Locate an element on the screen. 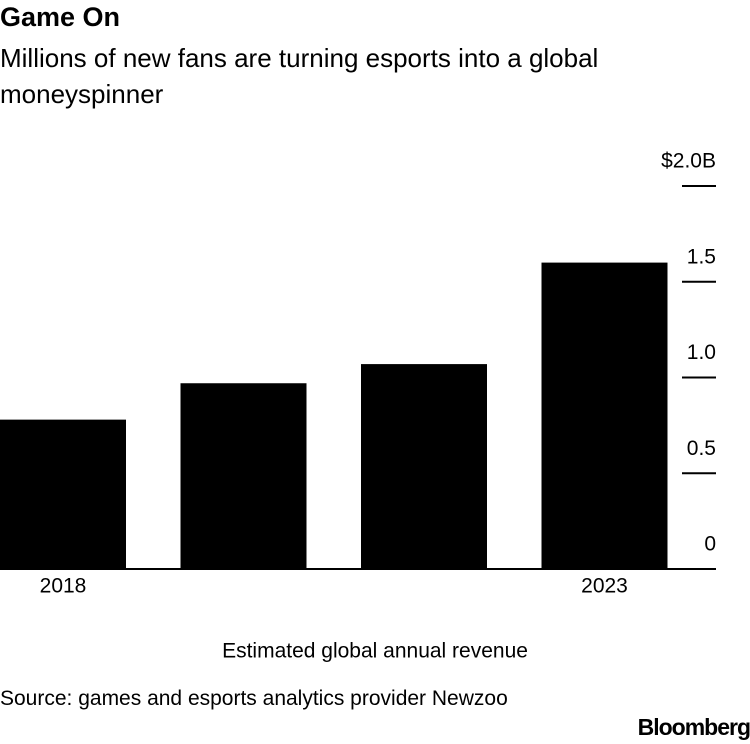  x-axis-label: Estimated global annual revenue is located at coordinates (375, 651).